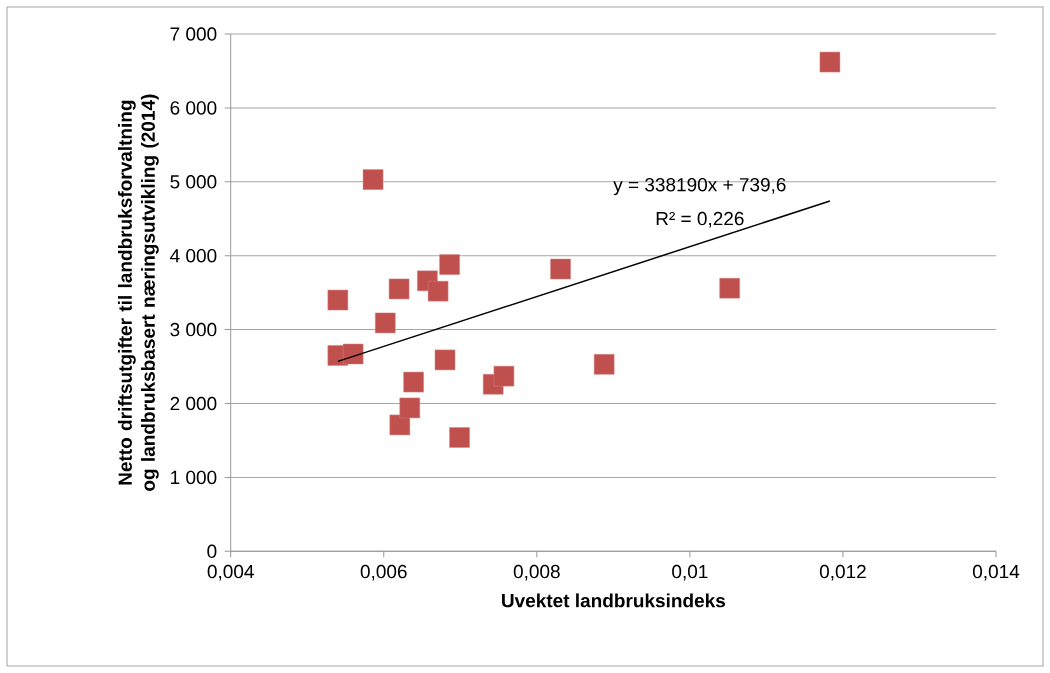  I want to click on y-tick-label: 7 000, so click(193, 34).